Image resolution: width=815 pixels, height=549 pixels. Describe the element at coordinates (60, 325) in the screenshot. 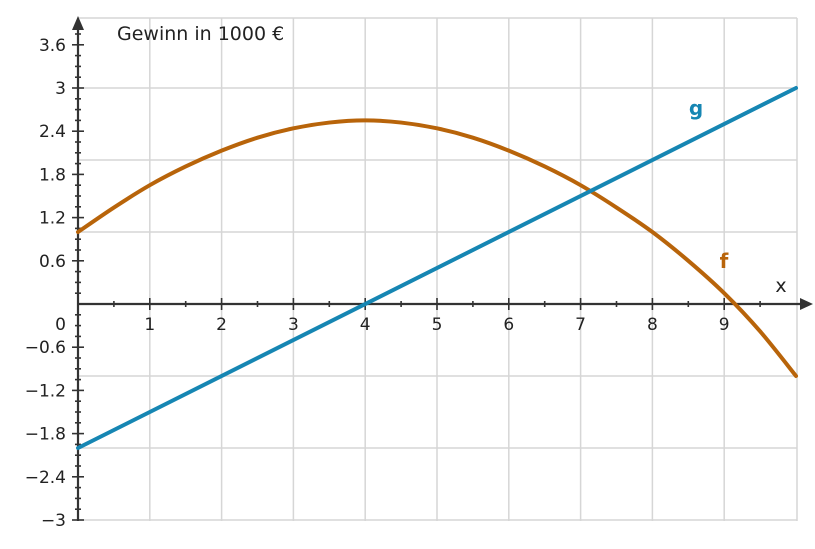

I see `origin-label: 0` at that location.